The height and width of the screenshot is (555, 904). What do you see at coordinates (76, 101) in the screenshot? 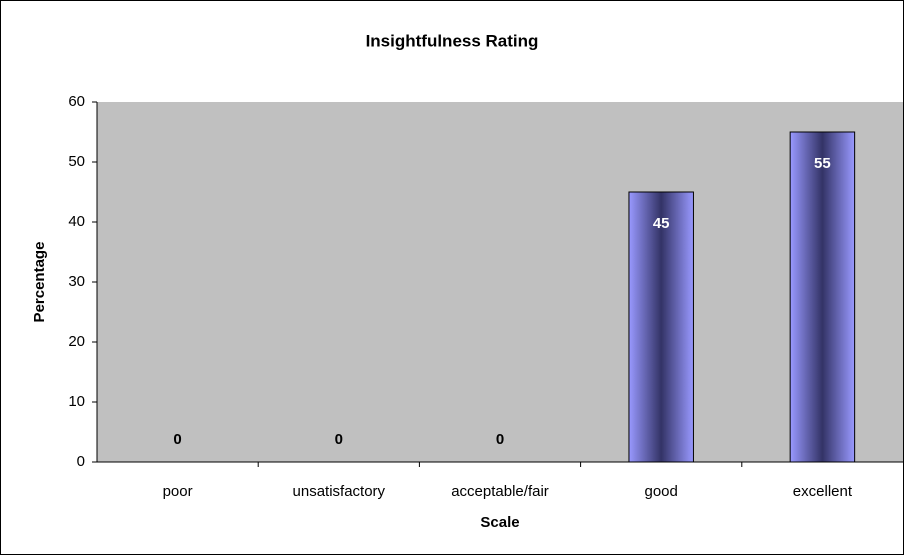
I see `y-tick-label: 60` at bounding box center [76, 101].